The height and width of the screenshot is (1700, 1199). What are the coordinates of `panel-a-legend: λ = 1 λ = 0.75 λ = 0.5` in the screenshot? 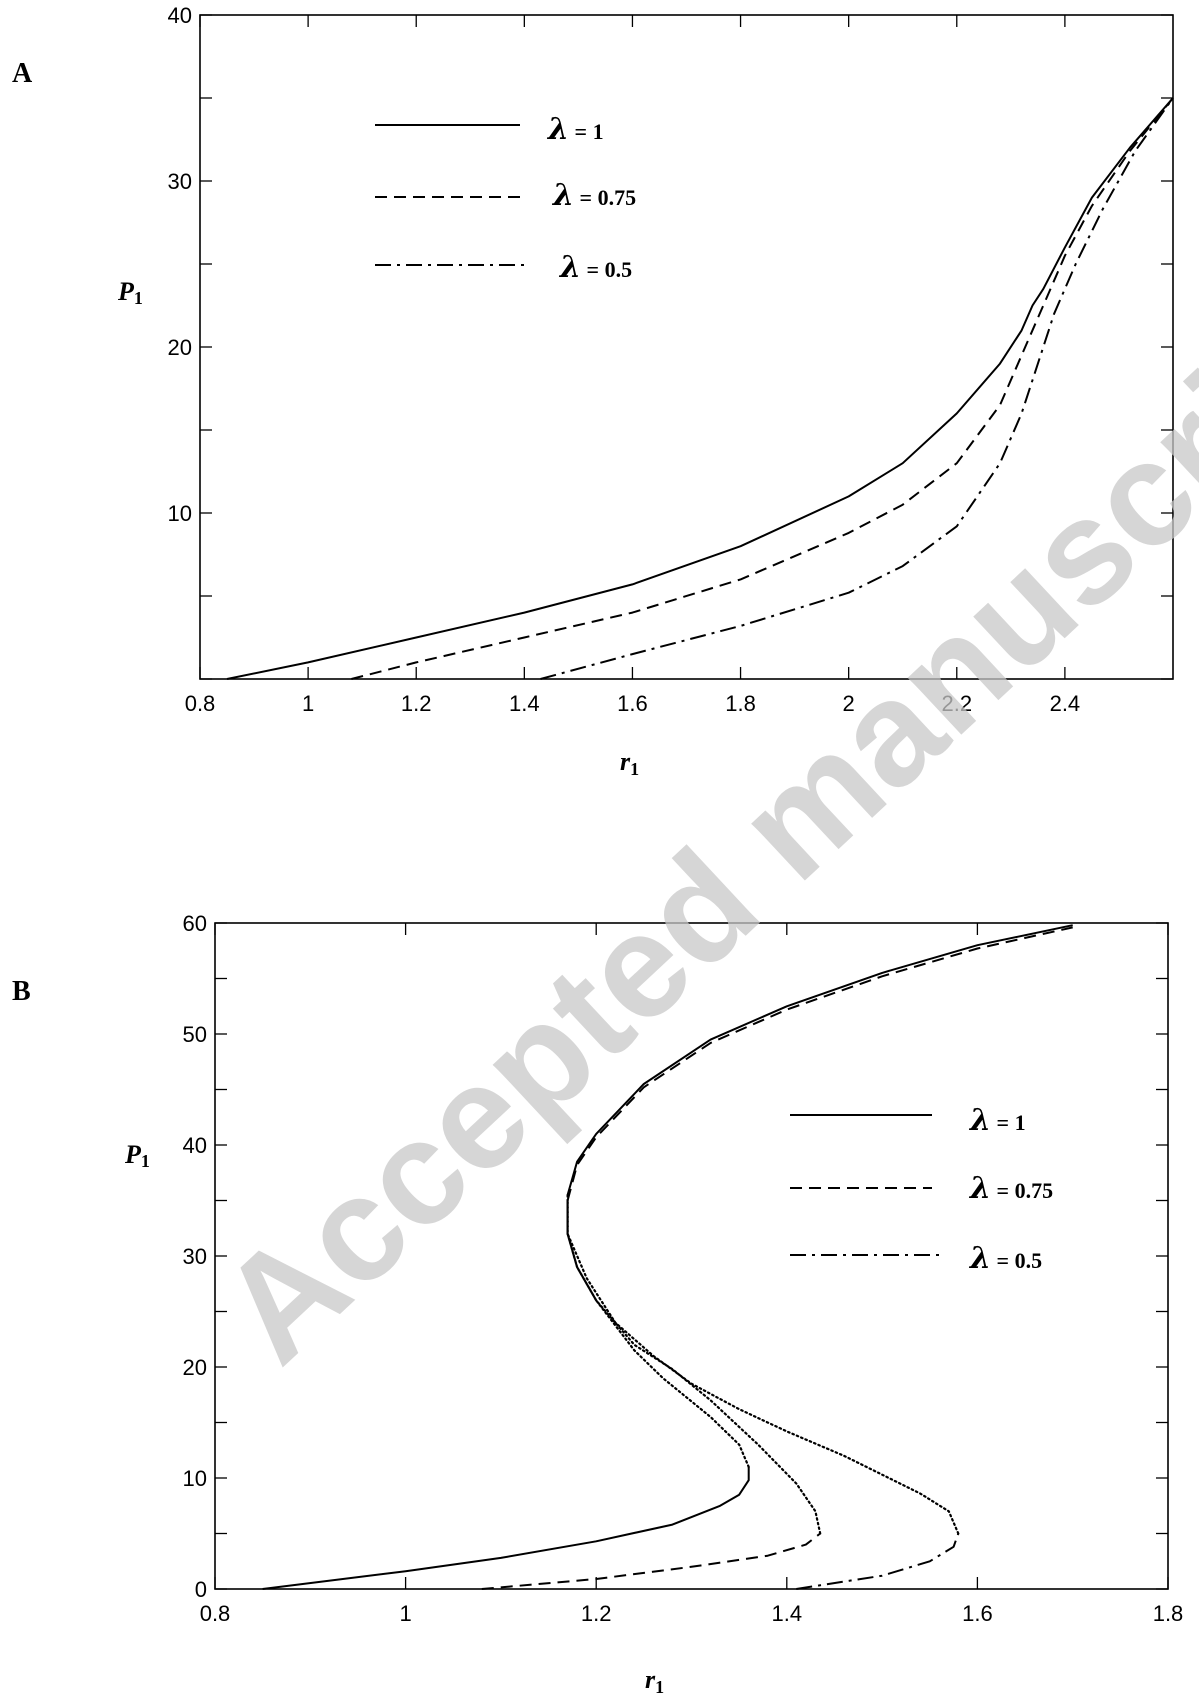 It's located at (505, 198).